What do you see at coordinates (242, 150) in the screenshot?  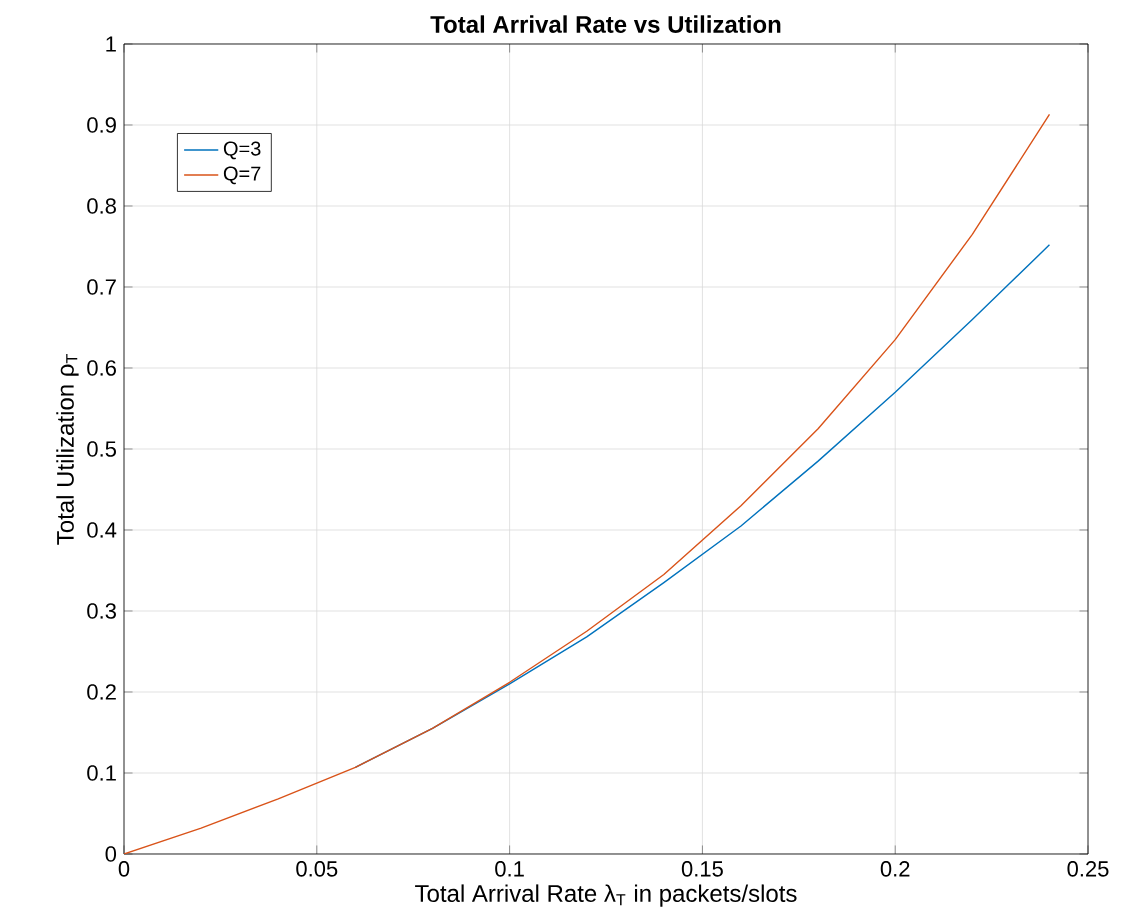 I see `legend-label: Q=3` at bounding box center [242, 150].